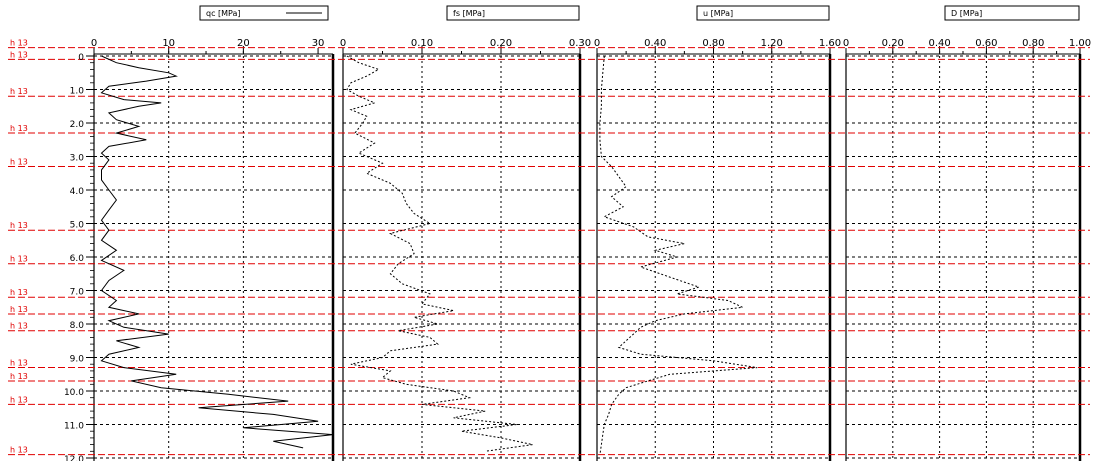 This screenshot has height=461, width=1101. I want to click on x-tick-label: 10, so click(168, 43).